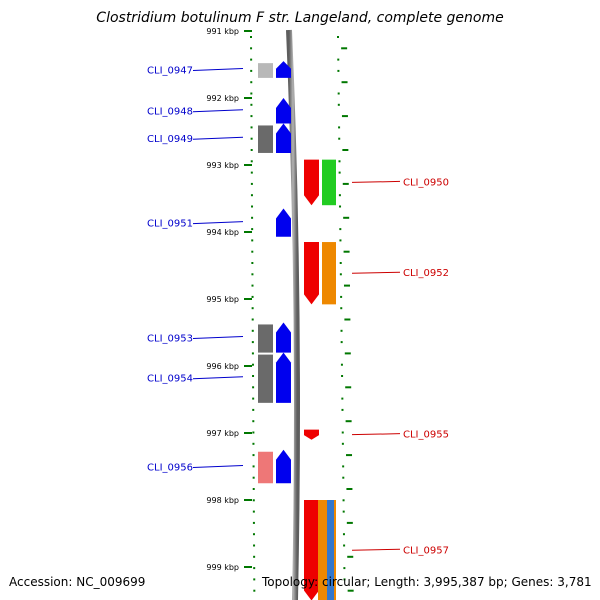 This screenshot has width=600, height=600. What do you see at coordinates (222, 31) in the screenshot?
I see `ruler-tick-label: 991 kbp` at bounding box center [222, 31].